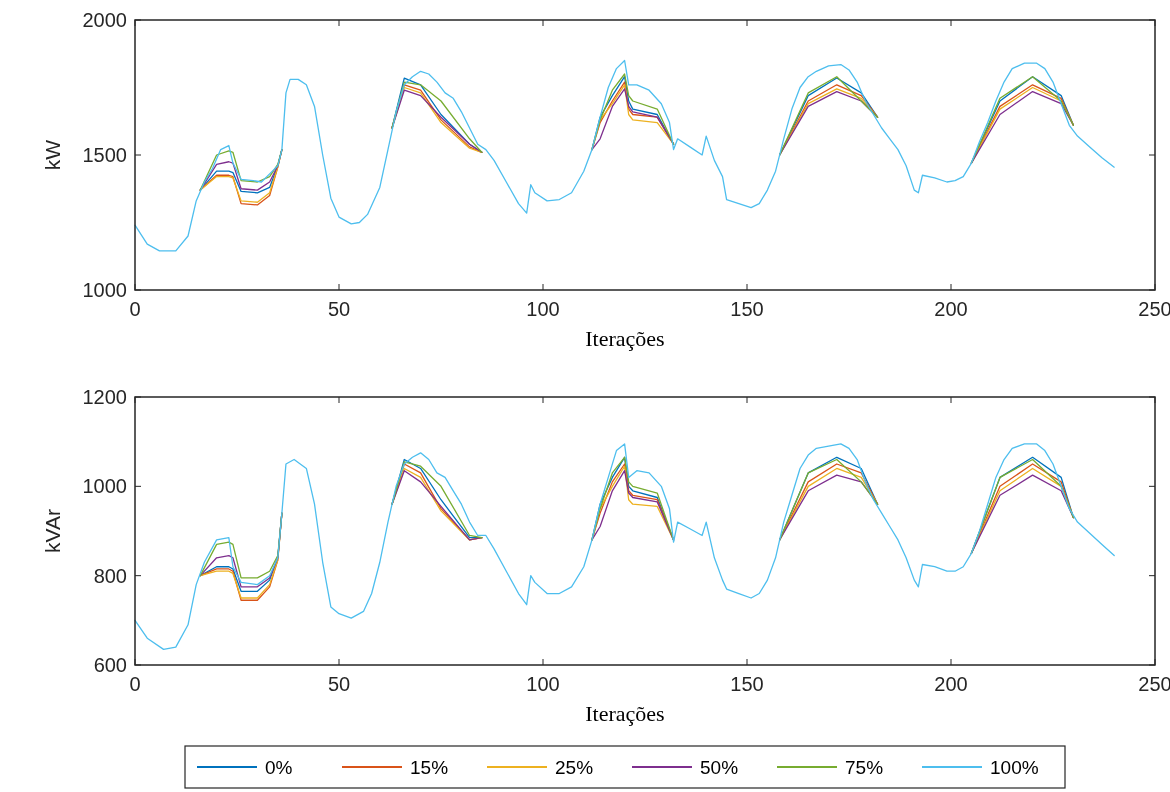 Image resolution: width=1170 pixels, height=792 pixels. I want to click on legend-label: 15%, so click(429, 767).